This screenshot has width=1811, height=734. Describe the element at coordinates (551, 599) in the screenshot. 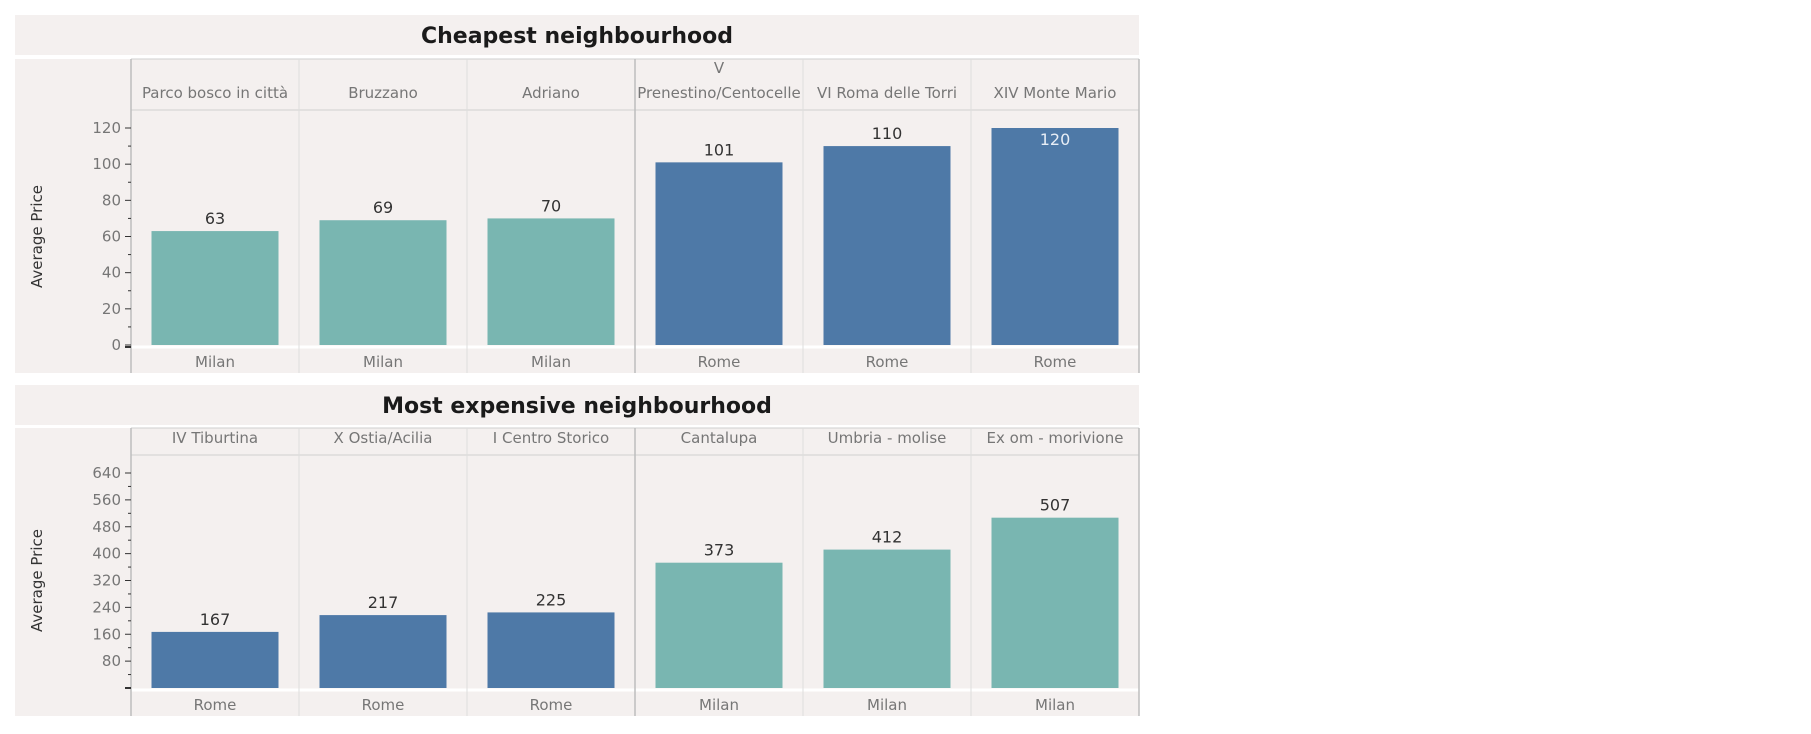

I see `chart2-data-label: 225` at that location.